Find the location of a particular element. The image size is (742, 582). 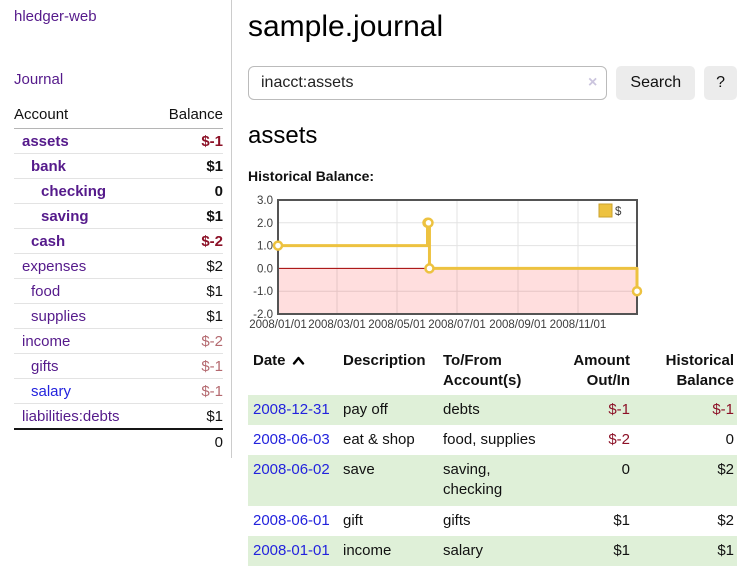

accounts-col-account: Account is located at coordinates (83, 115).